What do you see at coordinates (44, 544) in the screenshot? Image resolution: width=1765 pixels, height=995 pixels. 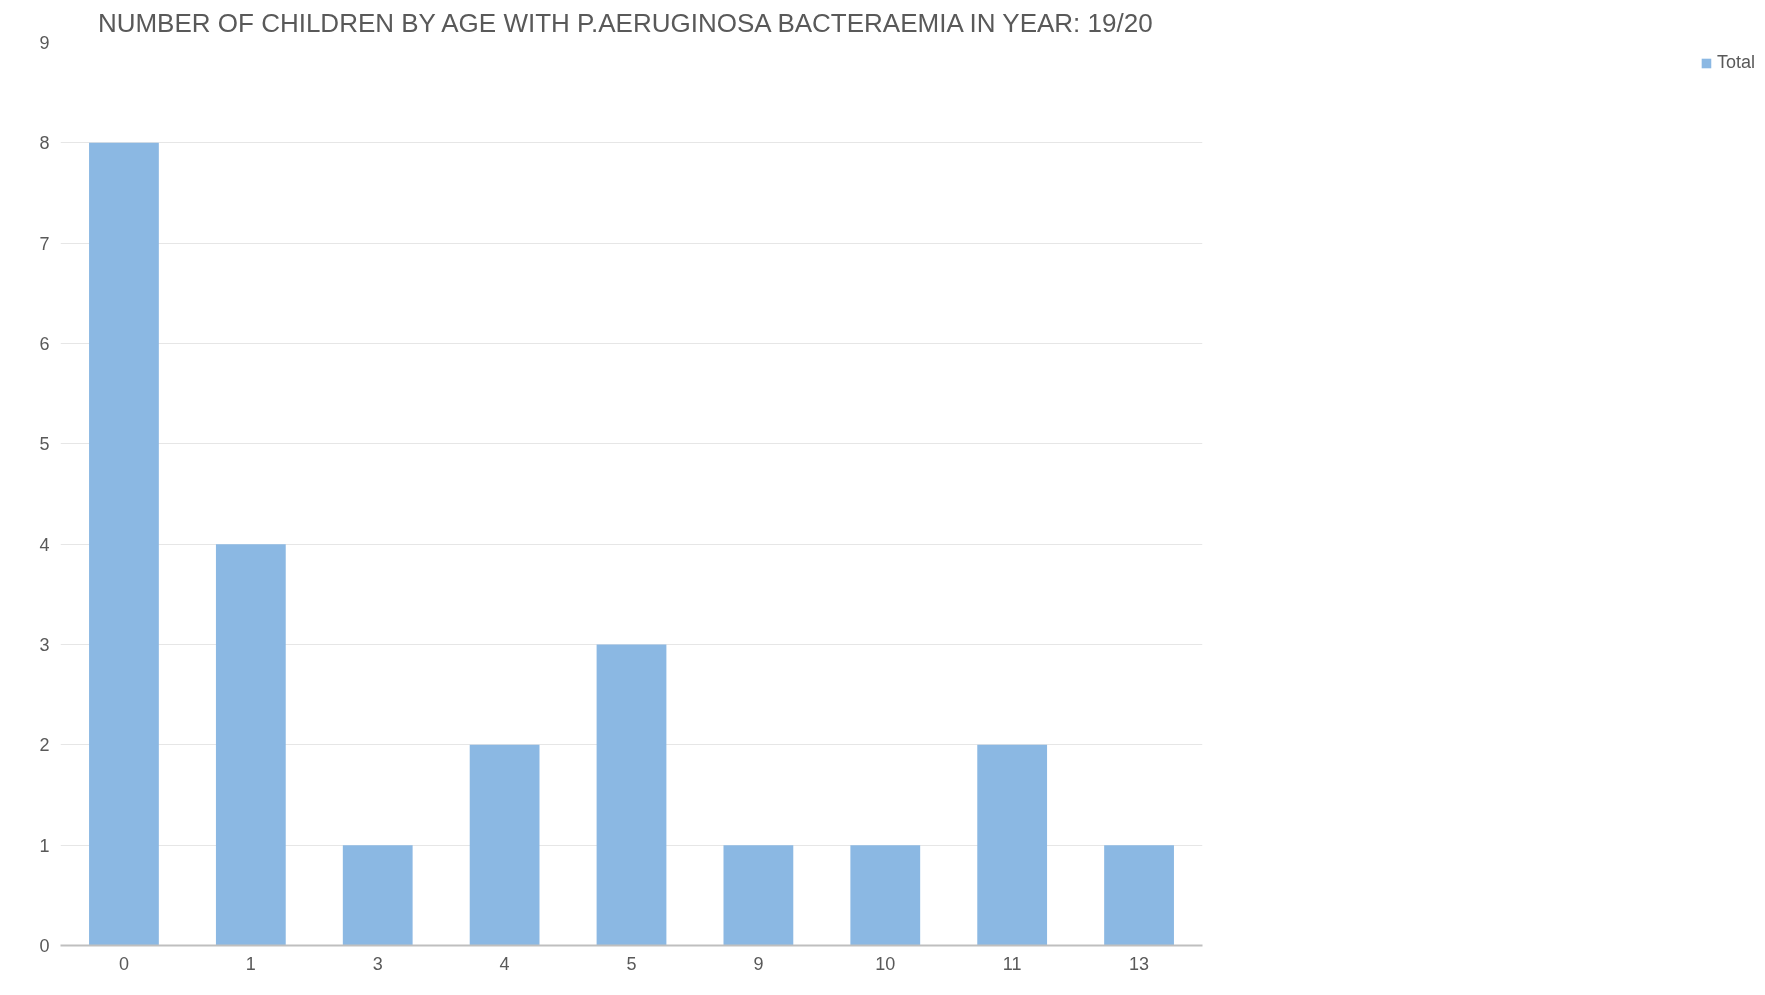 I see `y-tick-label: 4` at bounding box center [44, 544].